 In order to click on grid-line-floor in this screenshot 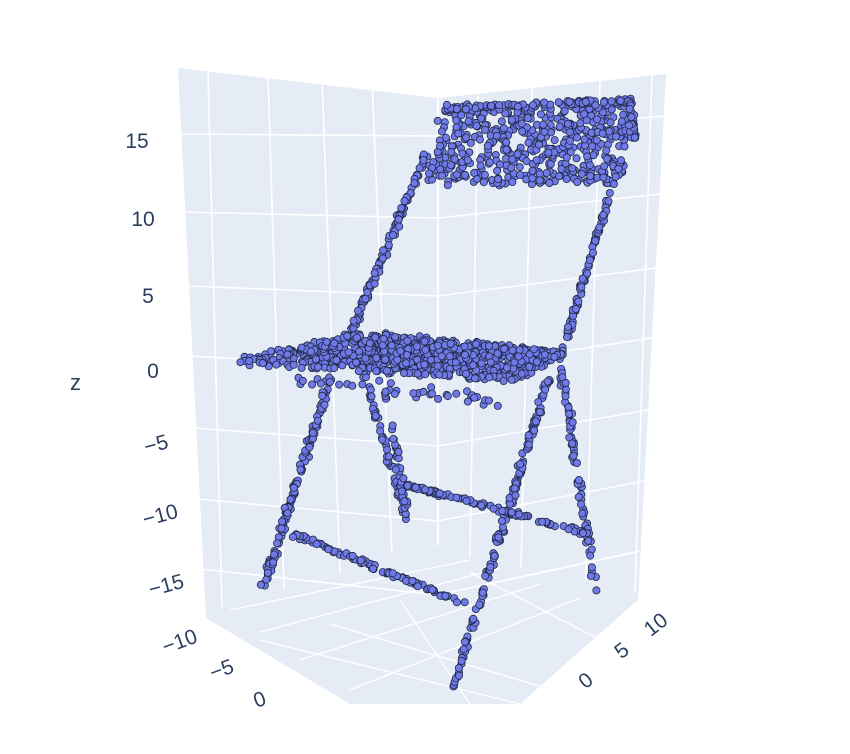, I will do `click(420, 622)`.